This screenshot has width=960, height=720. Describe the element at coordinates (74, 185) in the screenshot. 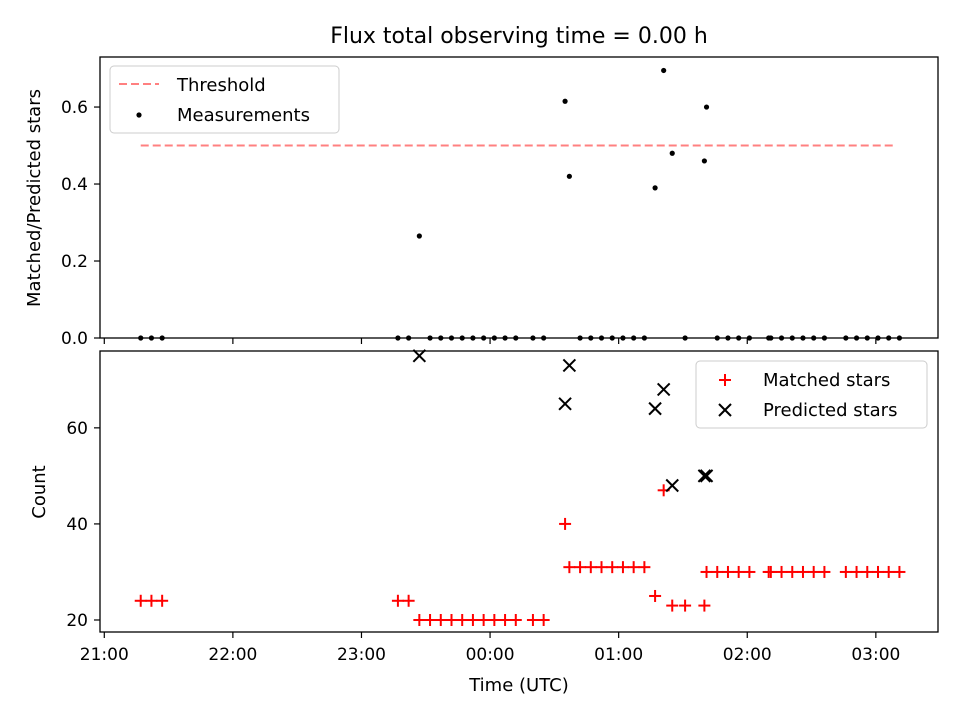

I see `top-y-tick-label: 0.4` at that location.